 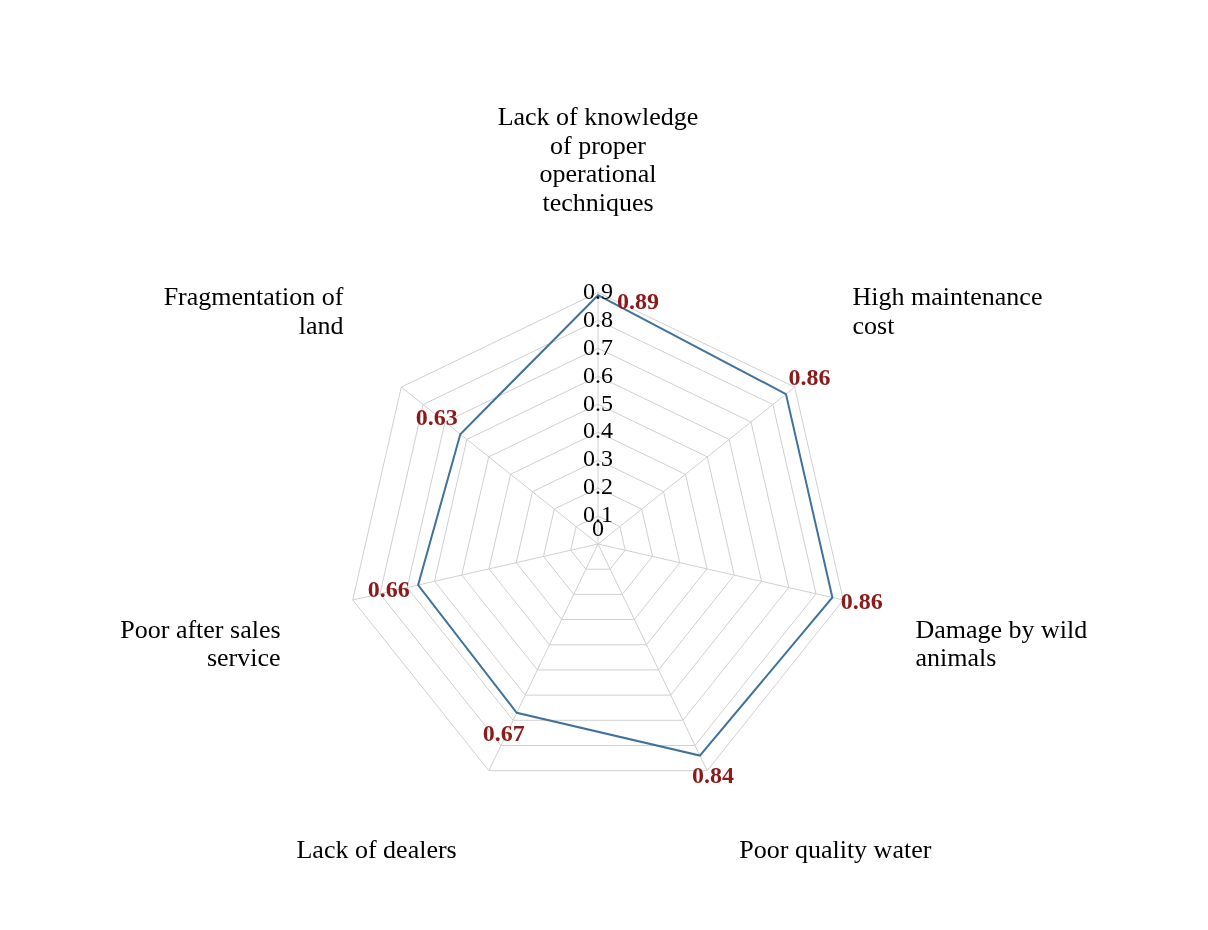 I want to click on data-label: 0.67, so click(x=503, y=732).